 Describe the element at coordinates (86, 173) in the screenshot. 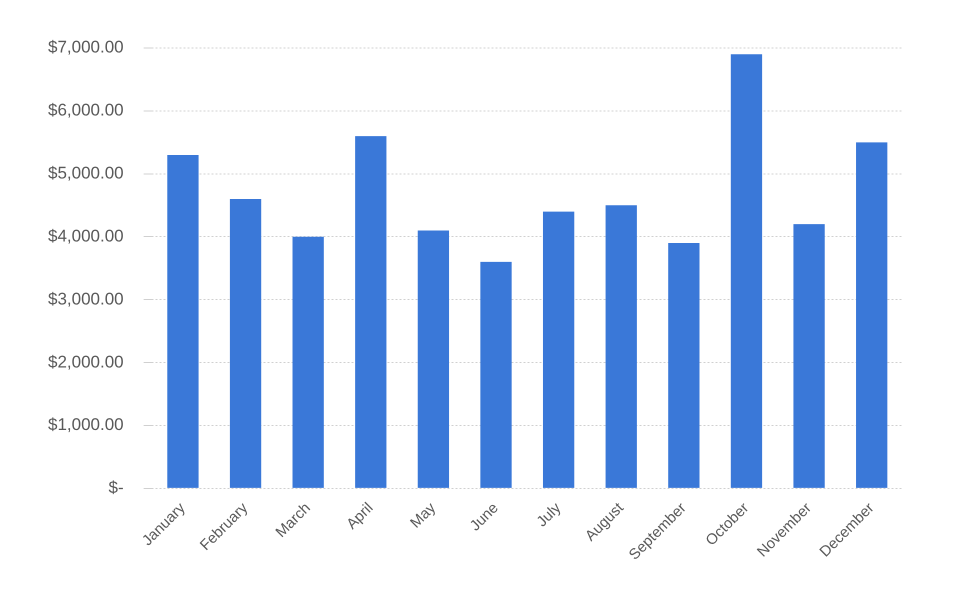

I see `y-tick-label: $5,000.00` at that location.